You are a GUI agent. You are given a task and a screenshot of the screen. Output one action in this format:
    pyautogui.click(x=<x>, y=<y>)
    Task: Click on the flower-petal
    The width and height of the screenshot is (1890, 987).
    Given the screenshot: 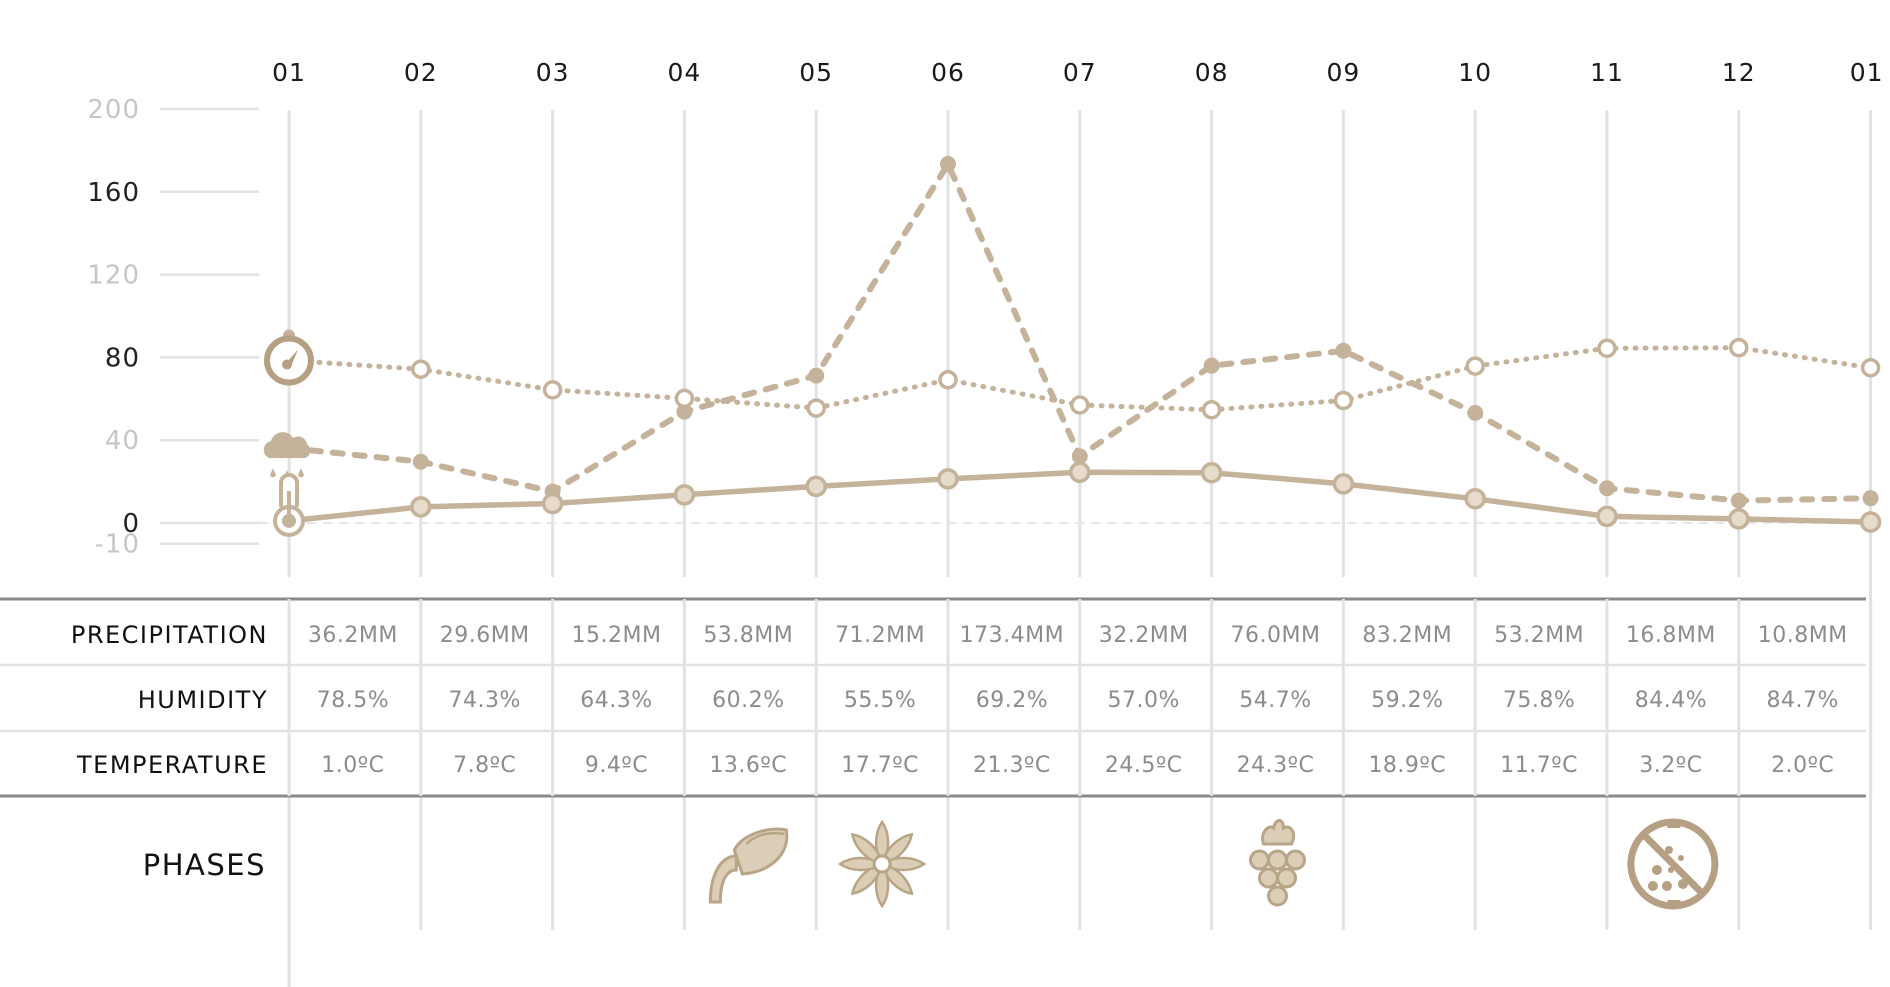 What is the action you would take?
    pyautogui.click(x=867, y=849)
    